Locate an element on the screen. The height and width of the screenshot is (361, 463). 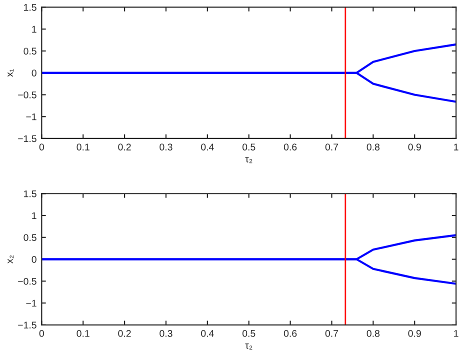
y-axis-title: x₁ is located at coordinates (11, 73).